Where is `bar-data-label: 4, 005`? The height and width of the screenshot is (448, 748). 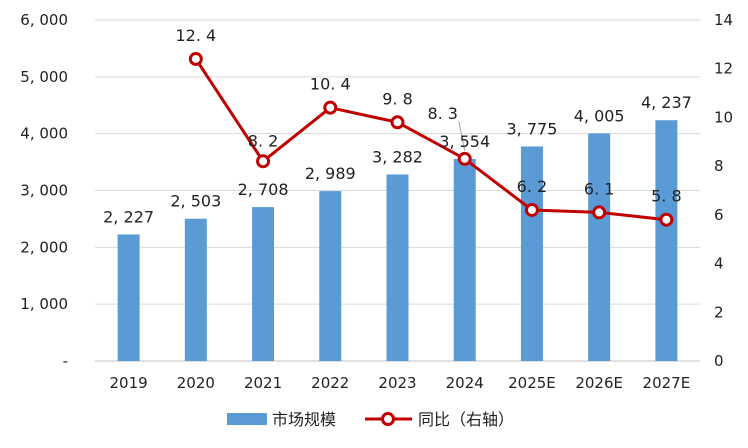 bar-data-label: 4, 005 is located at coordinates (599, 115).